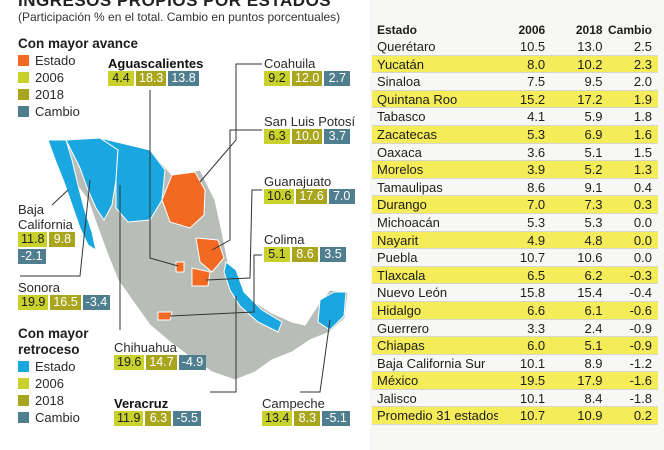 Image resolution: width=664 pixels, height=450 pixels. What do you see at coordinates (515, 329) in the screenshot?
I see `table-row: Guerrero 3.3 2.4 -0.9` at bounding box center [515, 329].